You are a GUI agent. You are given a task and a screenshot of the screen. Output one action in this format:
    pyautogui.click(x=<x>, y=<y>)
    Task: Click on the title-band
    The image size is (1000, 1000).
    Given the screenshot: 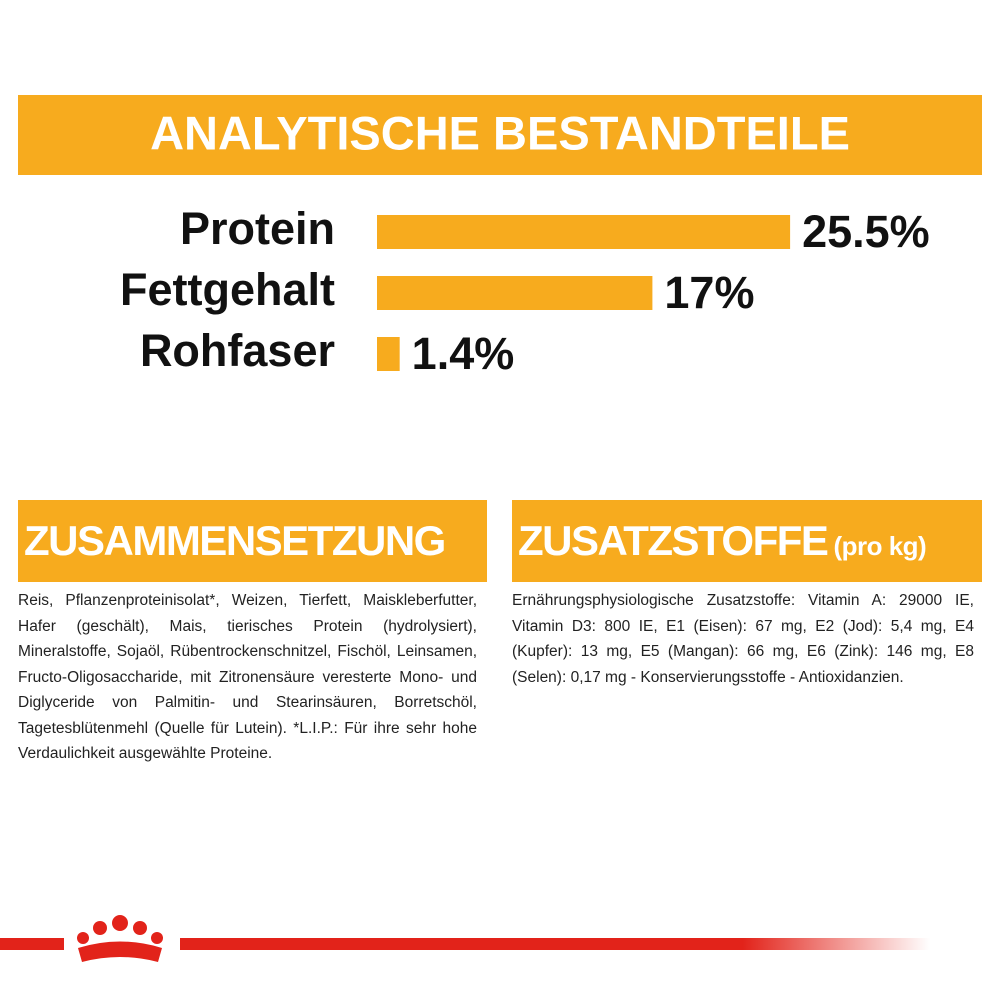 What is the action you would take?
    pyautogui.click(x=500, y=135)
    